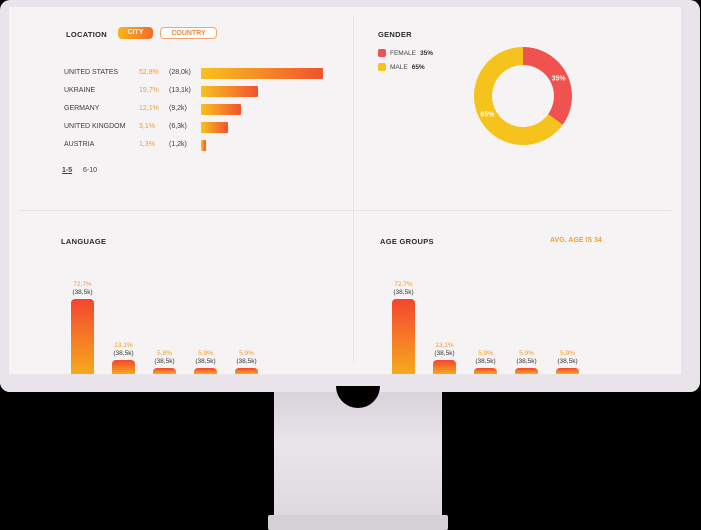 Image resolution: width=701 pixels, height=530 pixels. What do you see at coordinates (147, 126) in the screenshot?
I see `location-pct: 3,1%` at bounding box center [147, 126].